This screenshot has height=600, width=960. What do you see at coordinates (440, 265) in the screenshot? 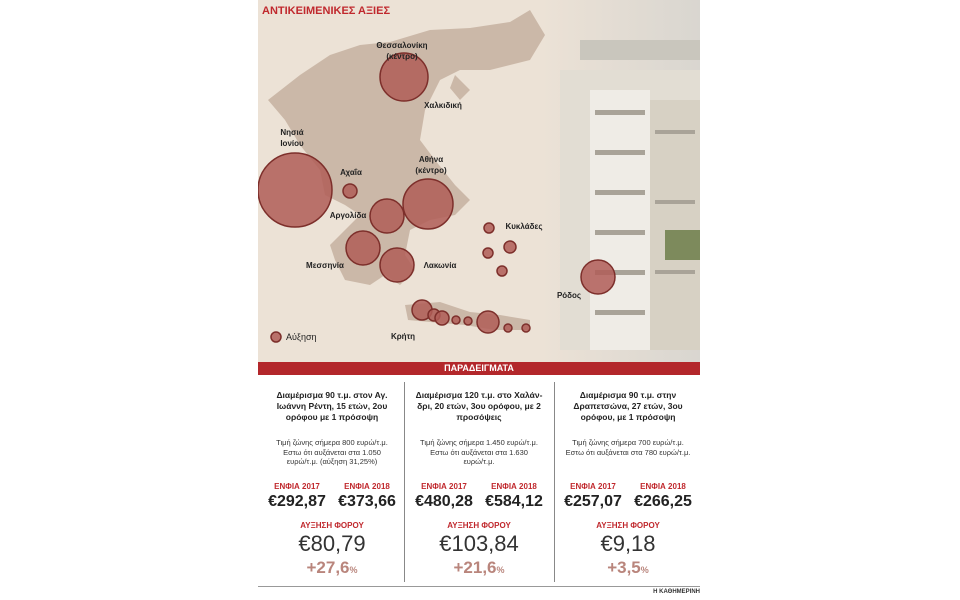
I see `map-label: Λακωνία` at bounding box center [440, 265].